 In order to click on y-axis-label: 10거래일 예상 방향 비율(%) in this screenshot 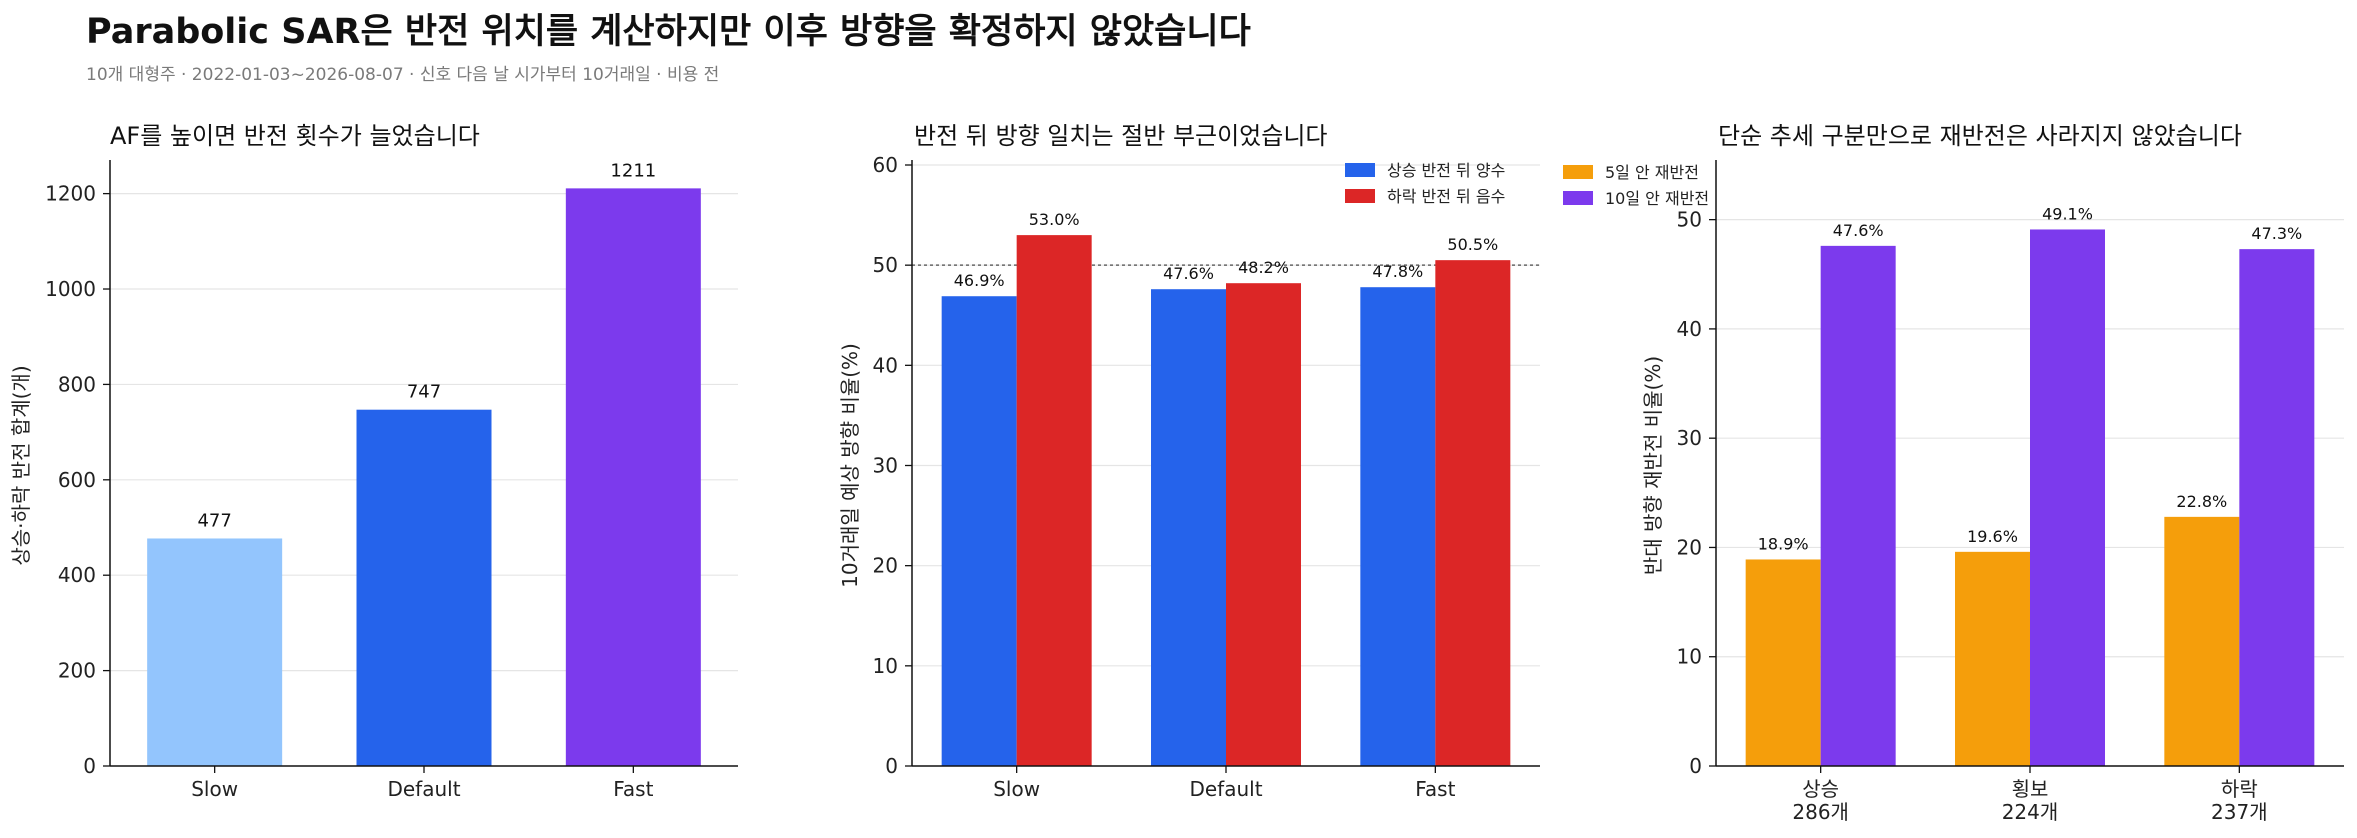, I will do `click(850, 465)`.